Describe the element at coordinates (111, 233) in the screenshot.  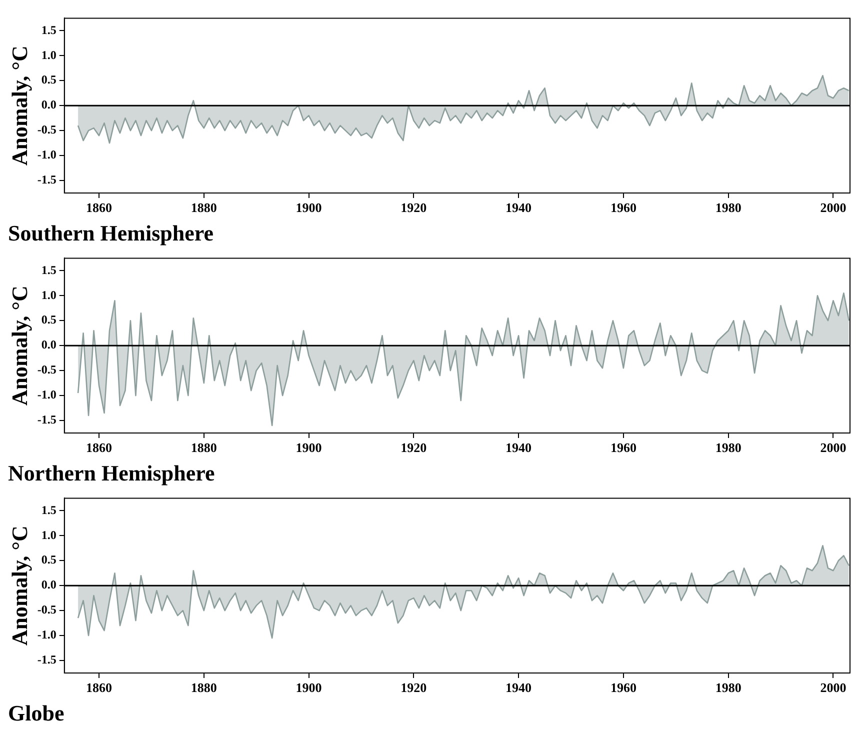
I see `text: Southern Hemisphere` at that location.